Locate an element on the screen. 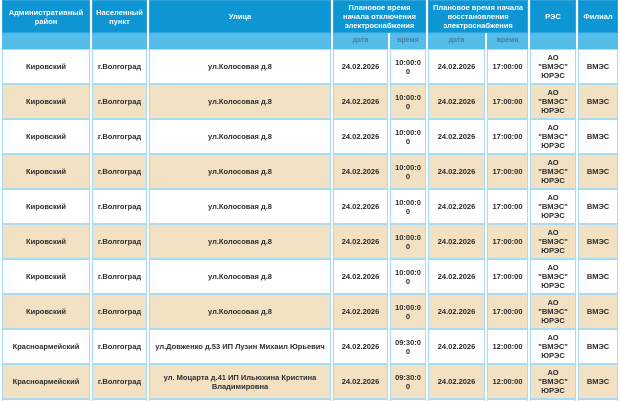 The width and height of the screenshot is (620, 401). cell-restore-date is located at coordinates (457, 400).